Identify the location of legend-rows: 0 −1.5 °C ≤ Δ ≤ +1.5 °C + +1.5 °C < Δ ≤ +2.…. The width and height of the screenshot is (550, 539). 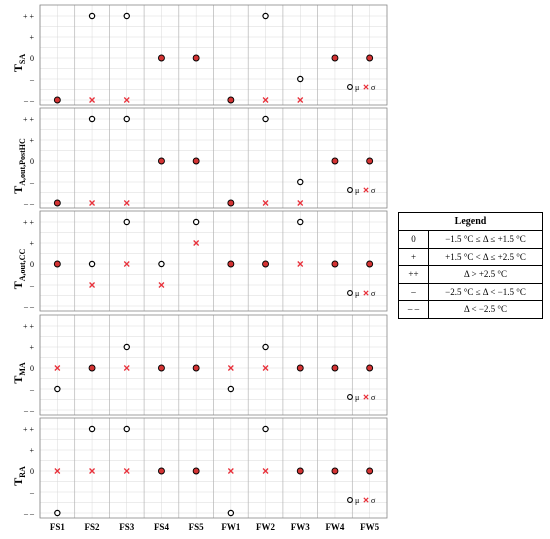
(470, 274).